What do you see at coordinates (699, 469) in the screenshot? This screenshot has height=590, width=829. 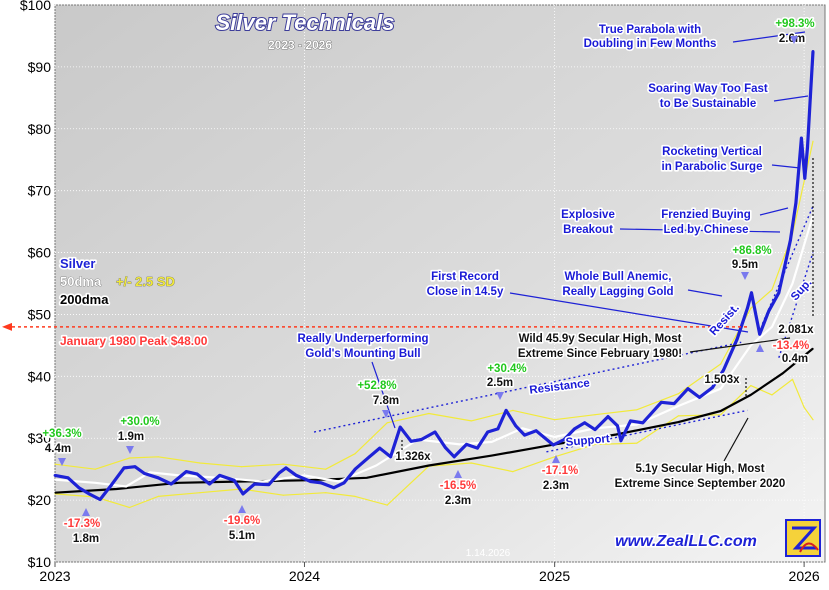 I see `annotation-line: 5.1y Secular High, Most` at bounding box center [699, 469].